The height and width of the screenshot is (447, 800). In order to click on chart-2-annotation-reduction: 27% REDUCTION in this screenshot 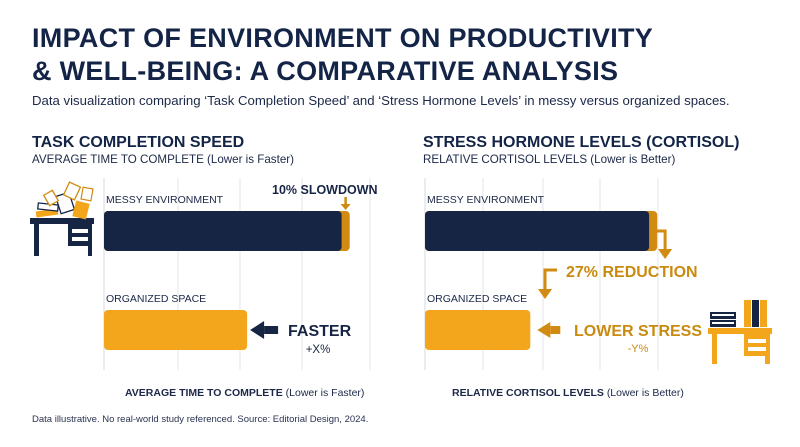, I will do `click(632, 272)`.